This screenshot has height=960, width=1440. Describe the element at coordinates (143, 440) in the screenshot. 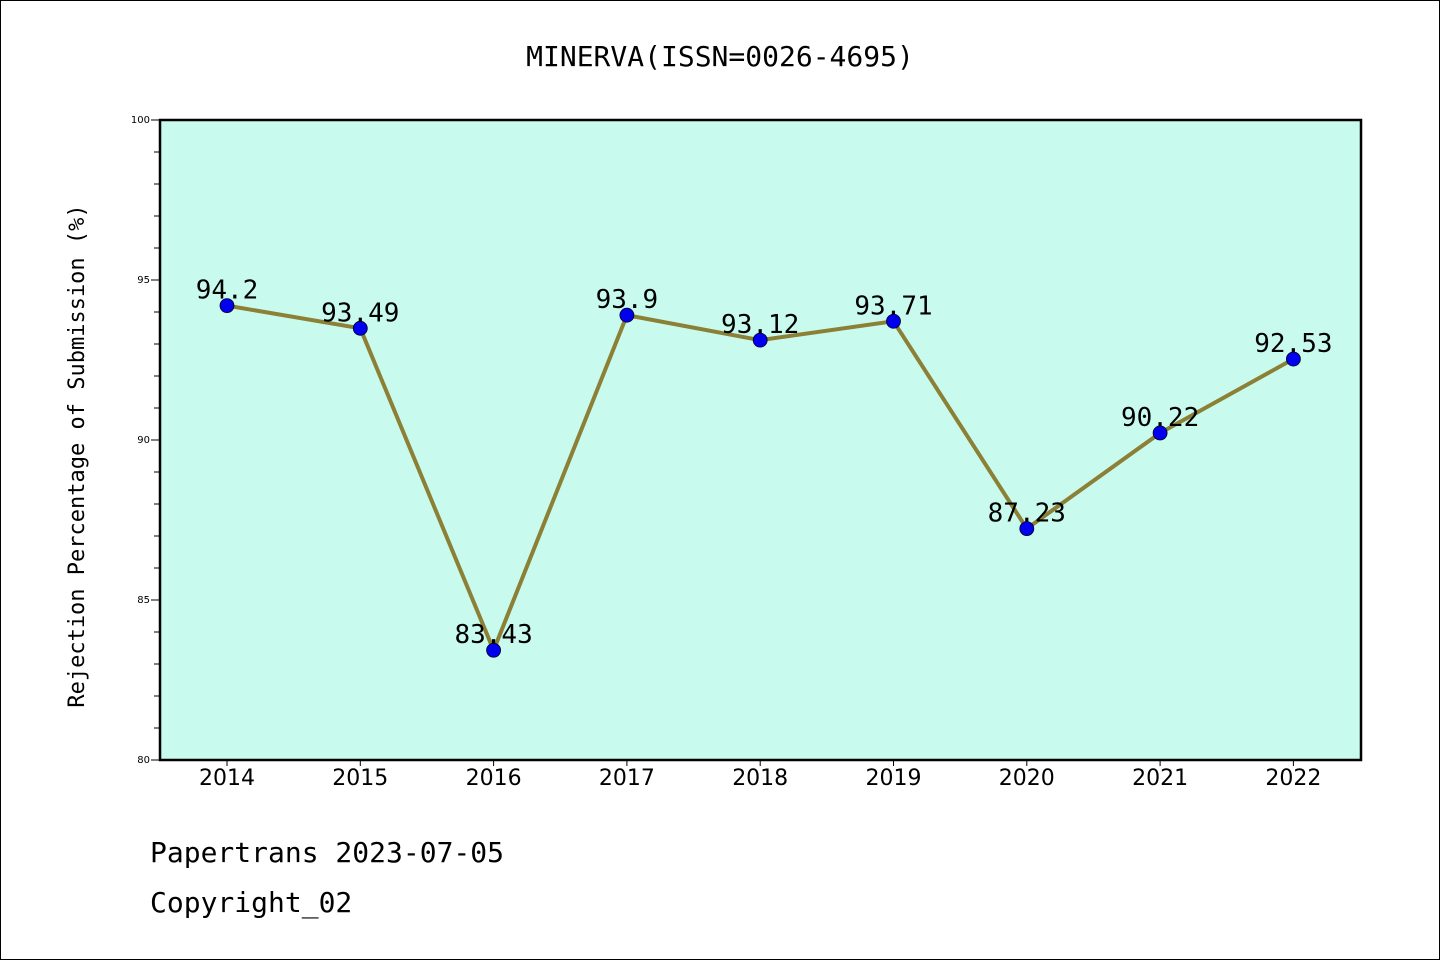

I see `y-tick-label: 90` at that location.